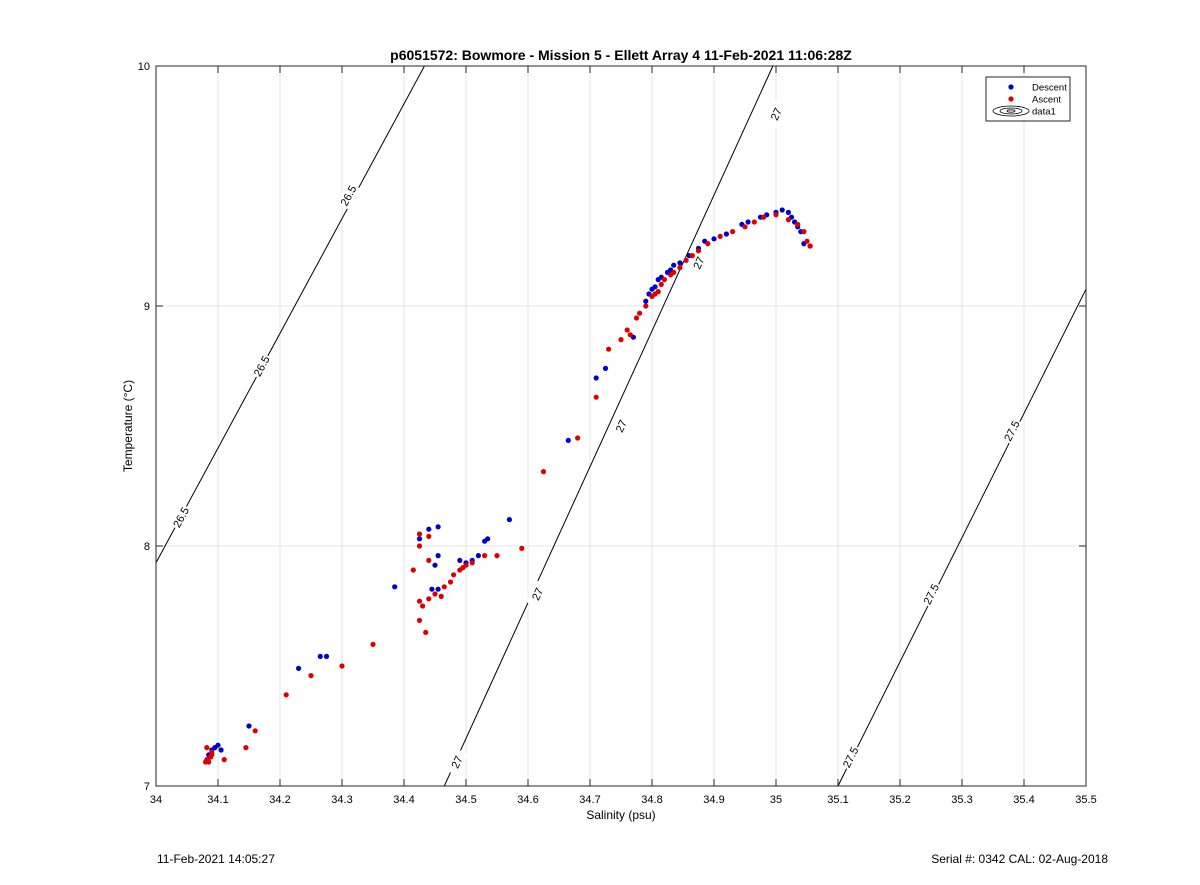 The image size is (1200, 885). What do you see at coordinates (1049, 88) in the screenshot?
I see `legend-entry: Descent` at bounding box center [1049, 88].